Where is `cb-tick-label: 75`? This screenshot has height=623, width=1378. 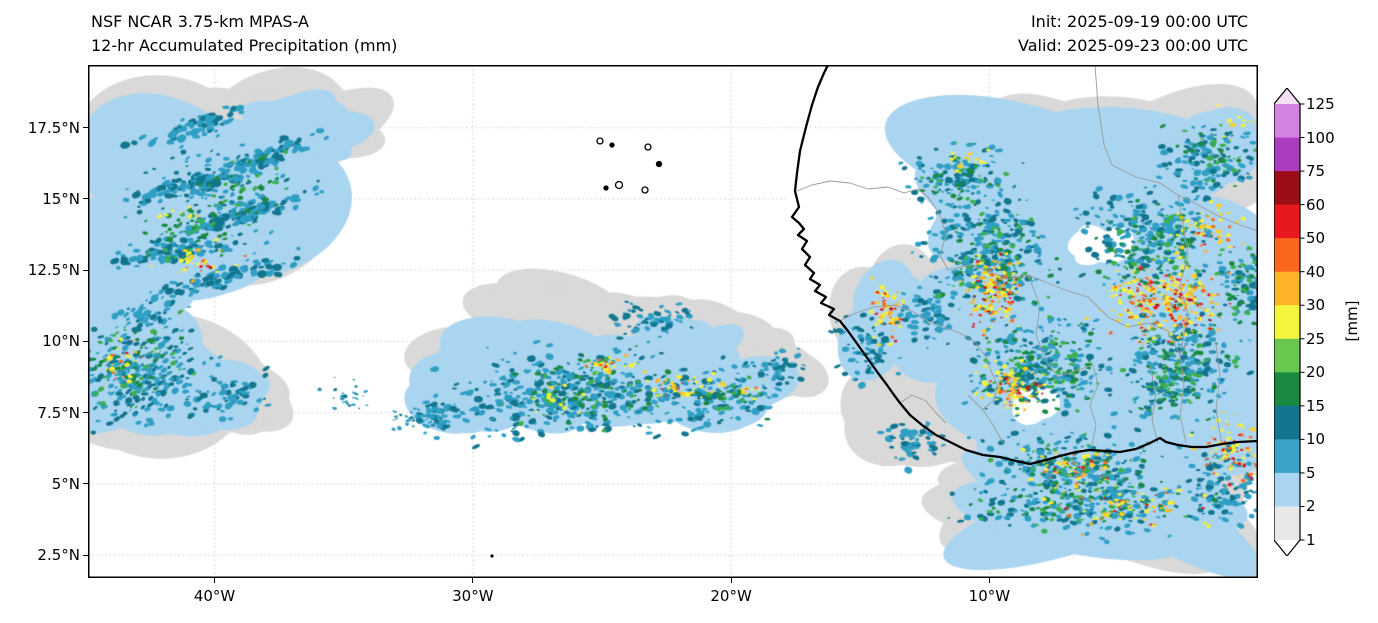 cb-tick-label: 75 is located at coordinates (1316, 171).